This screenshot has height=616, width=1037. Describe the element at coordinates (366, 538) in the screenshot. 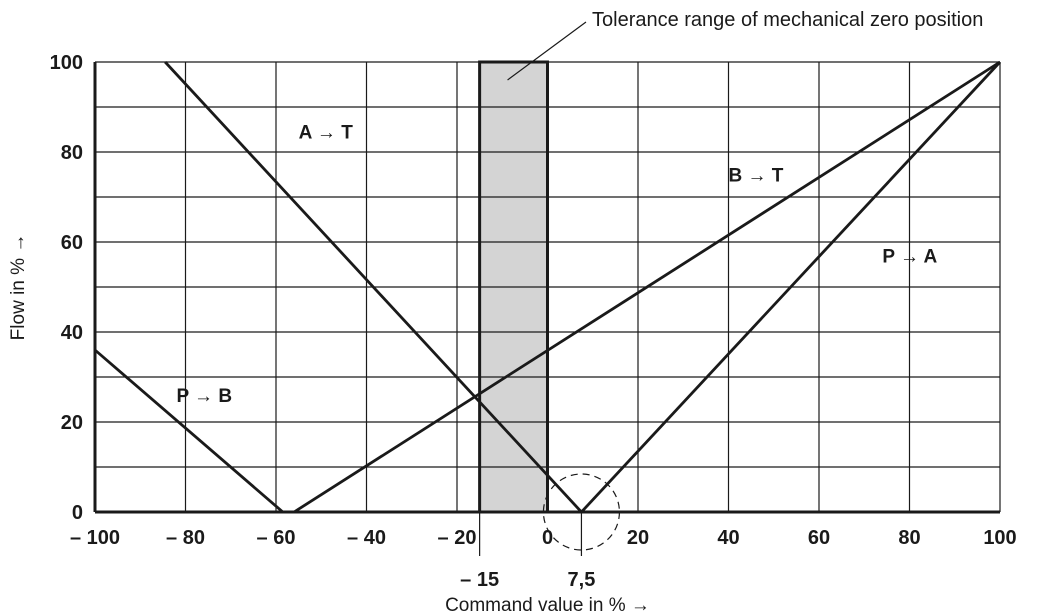

I see `x-tick-label: – 40` at that location.